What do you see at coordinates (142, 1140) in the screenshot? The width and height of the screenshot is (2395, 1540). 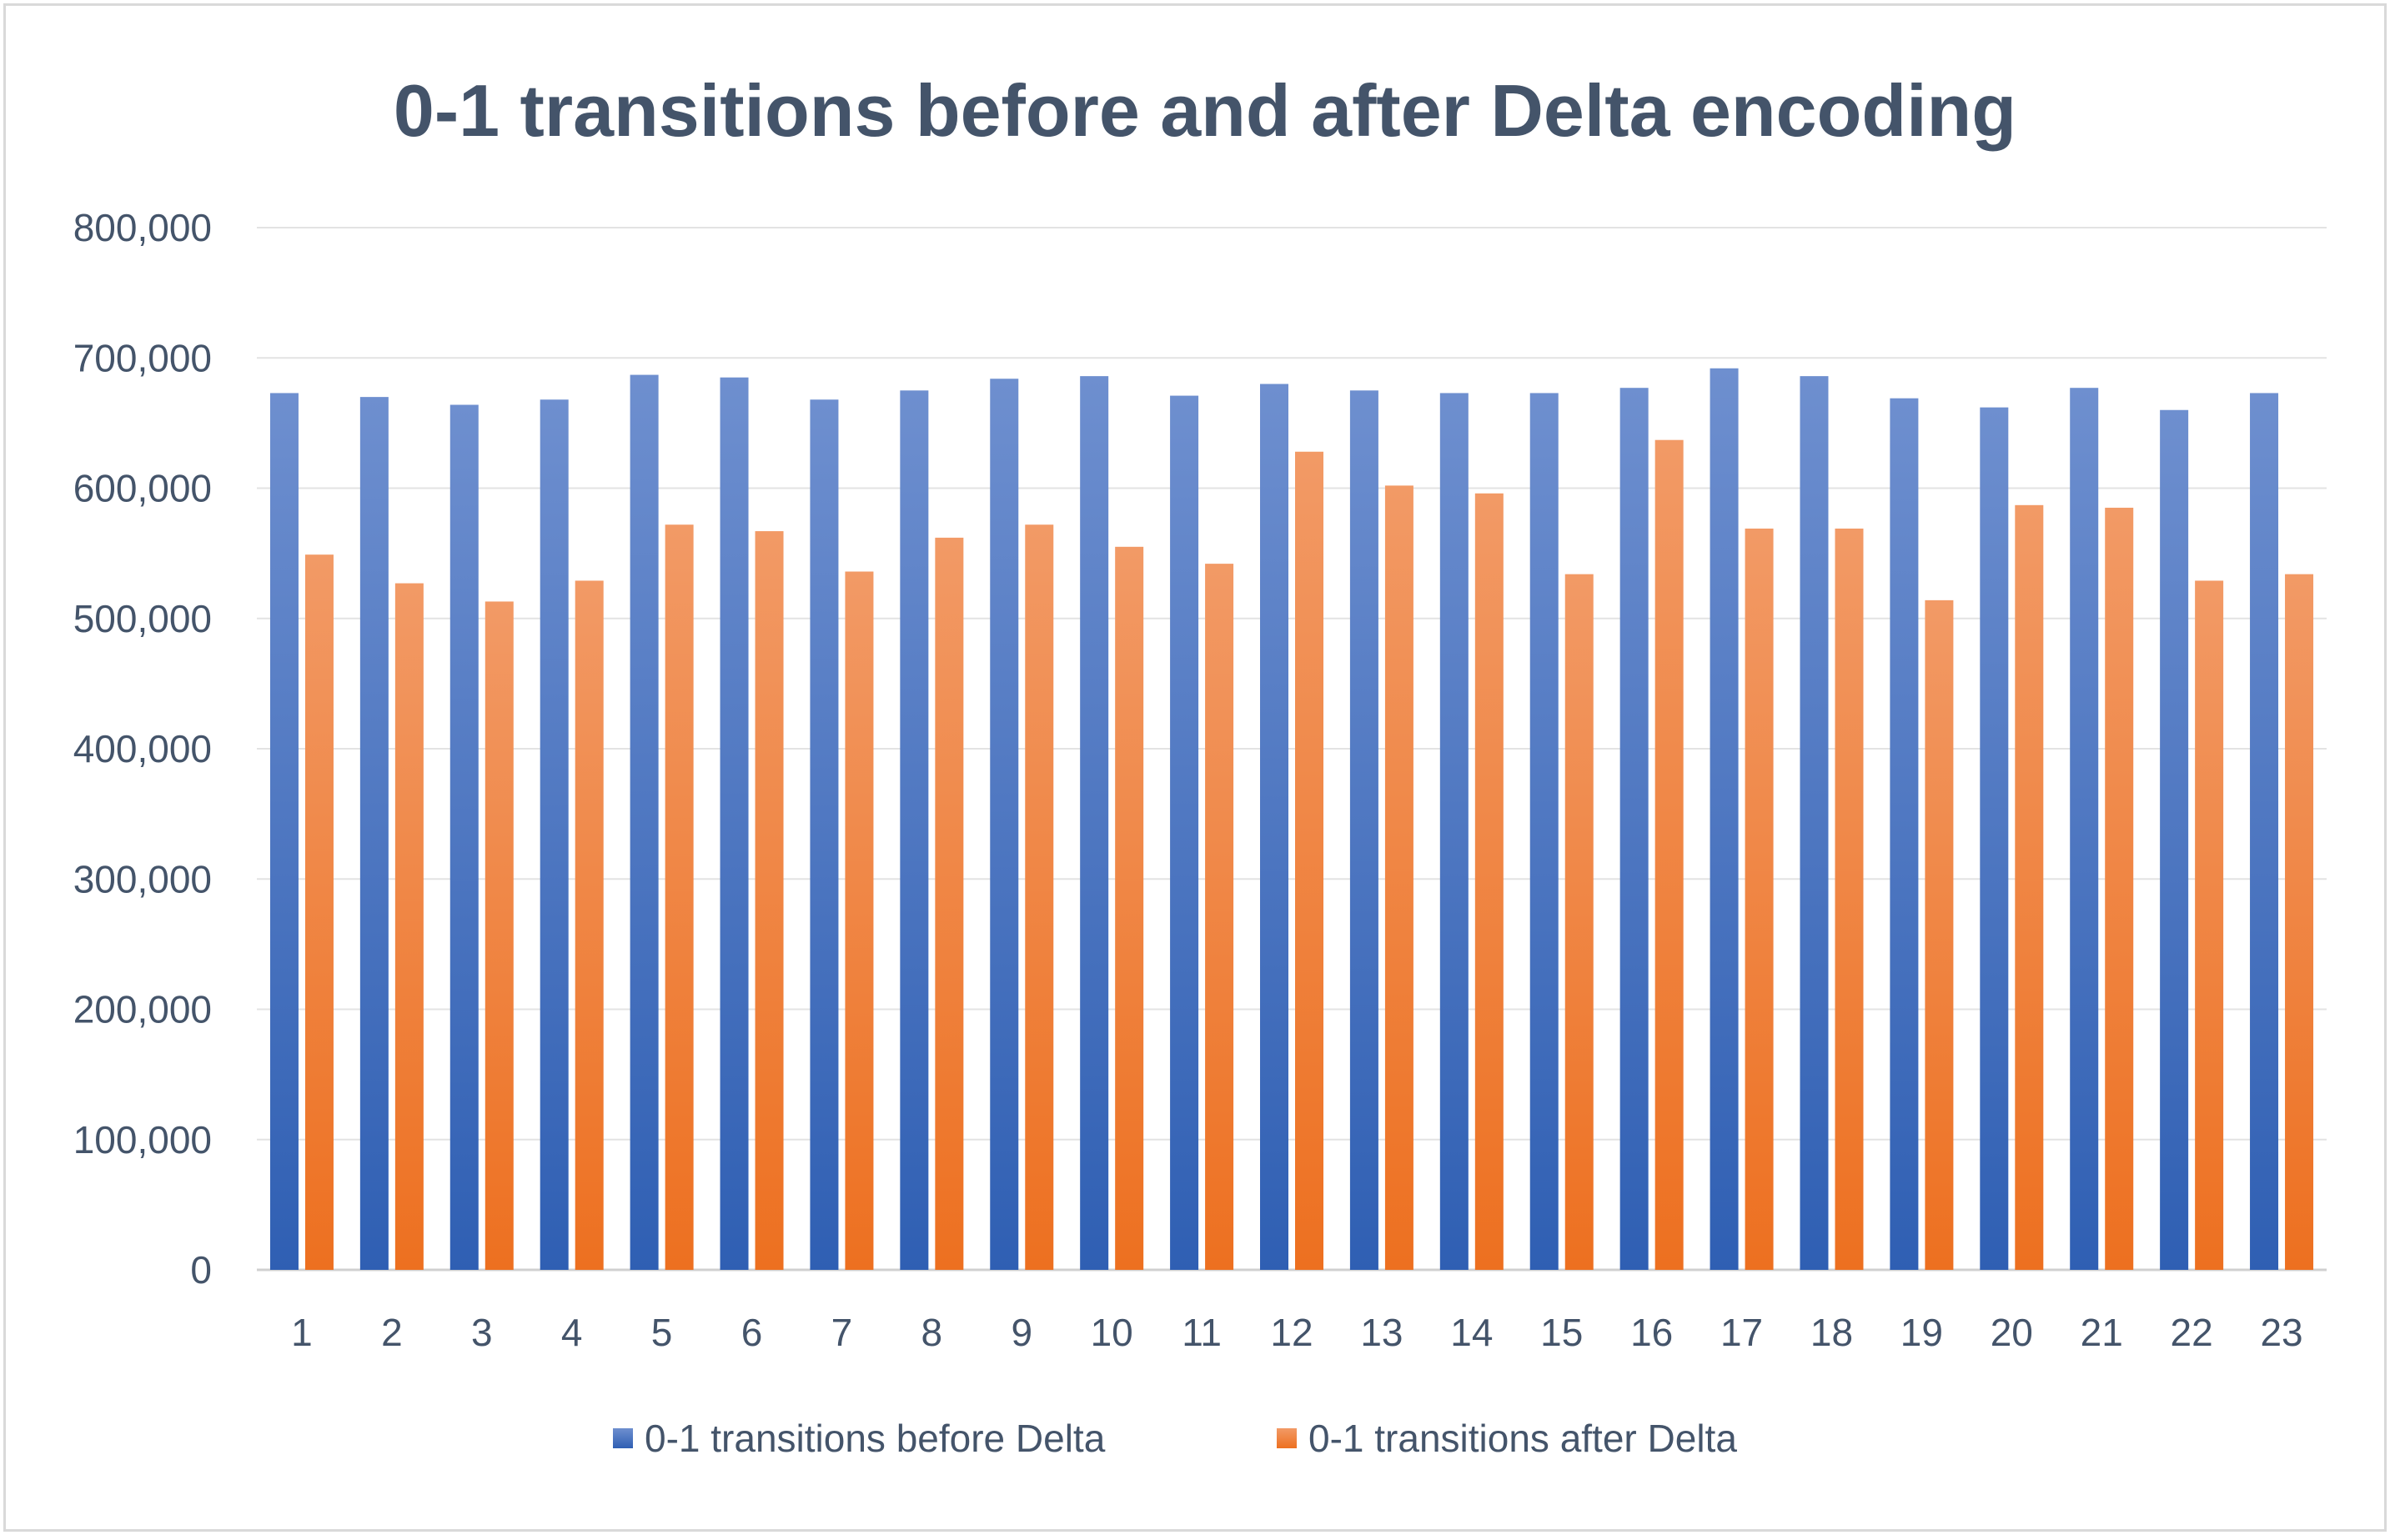 I see `y-tick-label: 100,000` at bounding box center [142, 1140].